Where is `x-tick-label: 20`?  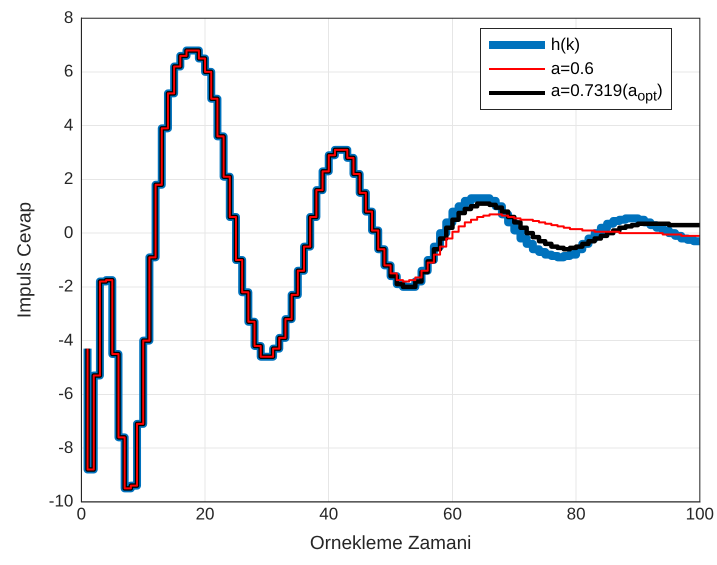 x-tick-label: 20 is located at coordinates (205, 514).